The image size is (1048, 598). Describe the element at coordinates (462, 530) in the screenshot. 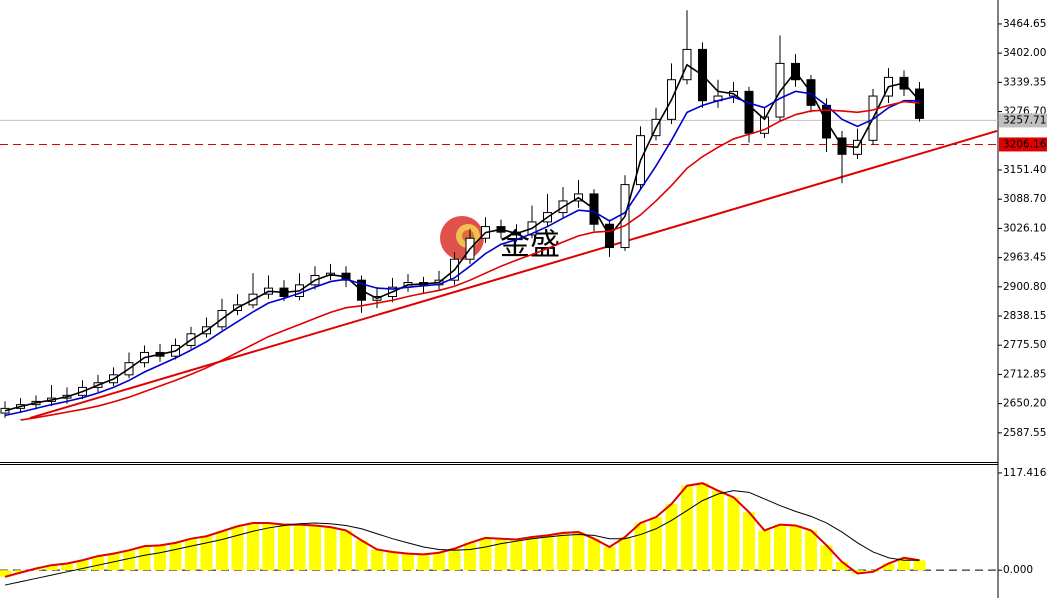

I see `histogram-outline` at that location.